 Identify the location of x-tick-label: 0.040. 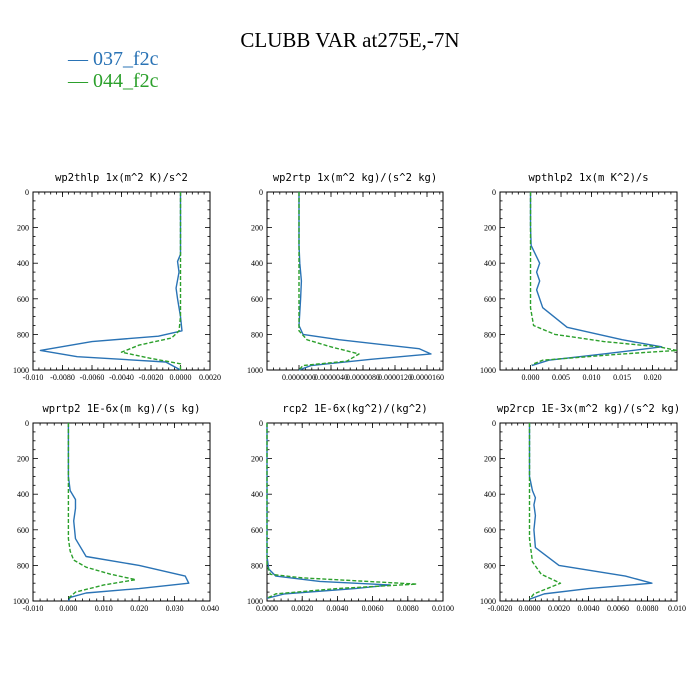
(210, 608).